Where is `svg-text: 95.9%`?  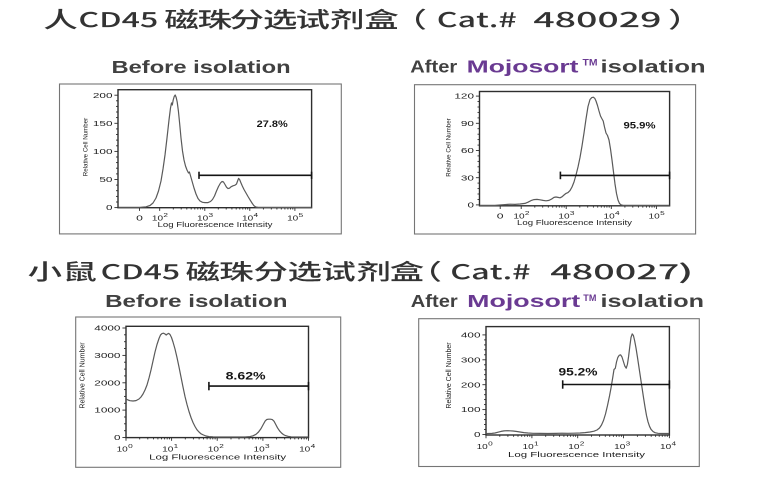 svg-text: 95.9% is located at coordinates (640, 126).